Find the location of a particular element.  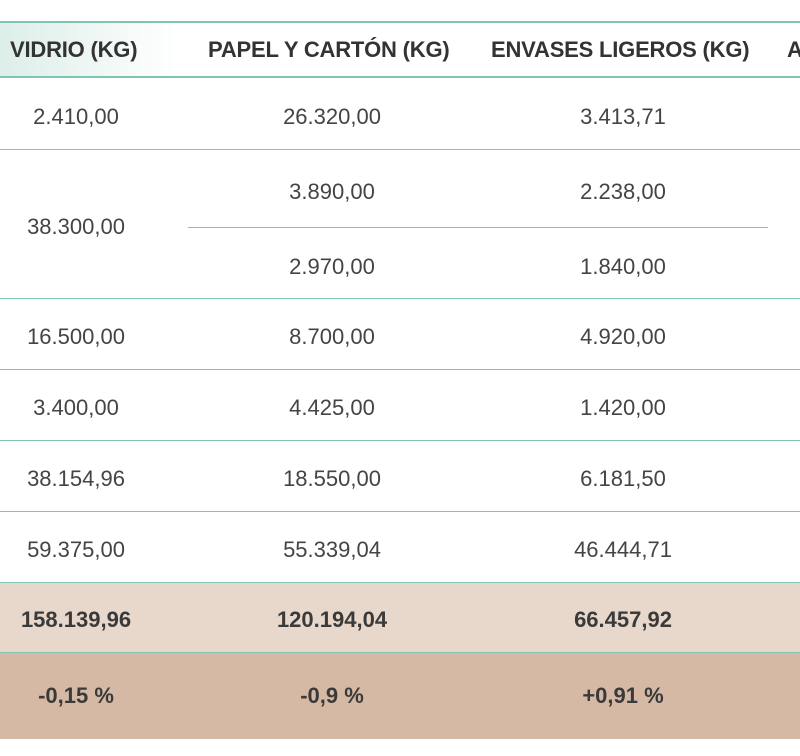

cell-envases-row2b: 1.840,00 is located at coordinates (623, 266).